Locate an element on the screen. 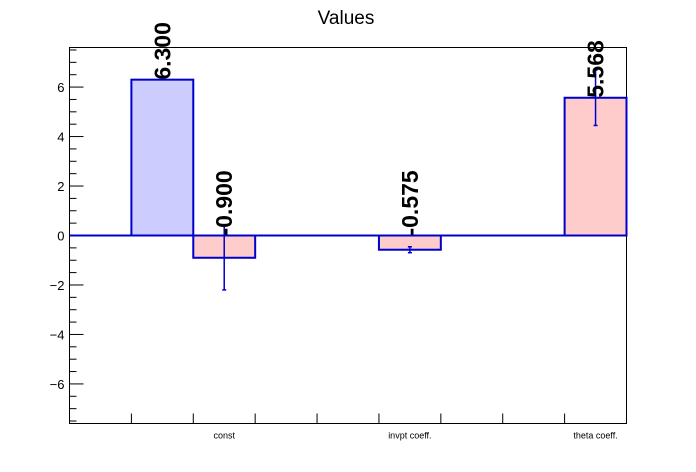 This screenshot has height=472, width=696. y-tick-label: −2 is located at coordinates (57, 285).